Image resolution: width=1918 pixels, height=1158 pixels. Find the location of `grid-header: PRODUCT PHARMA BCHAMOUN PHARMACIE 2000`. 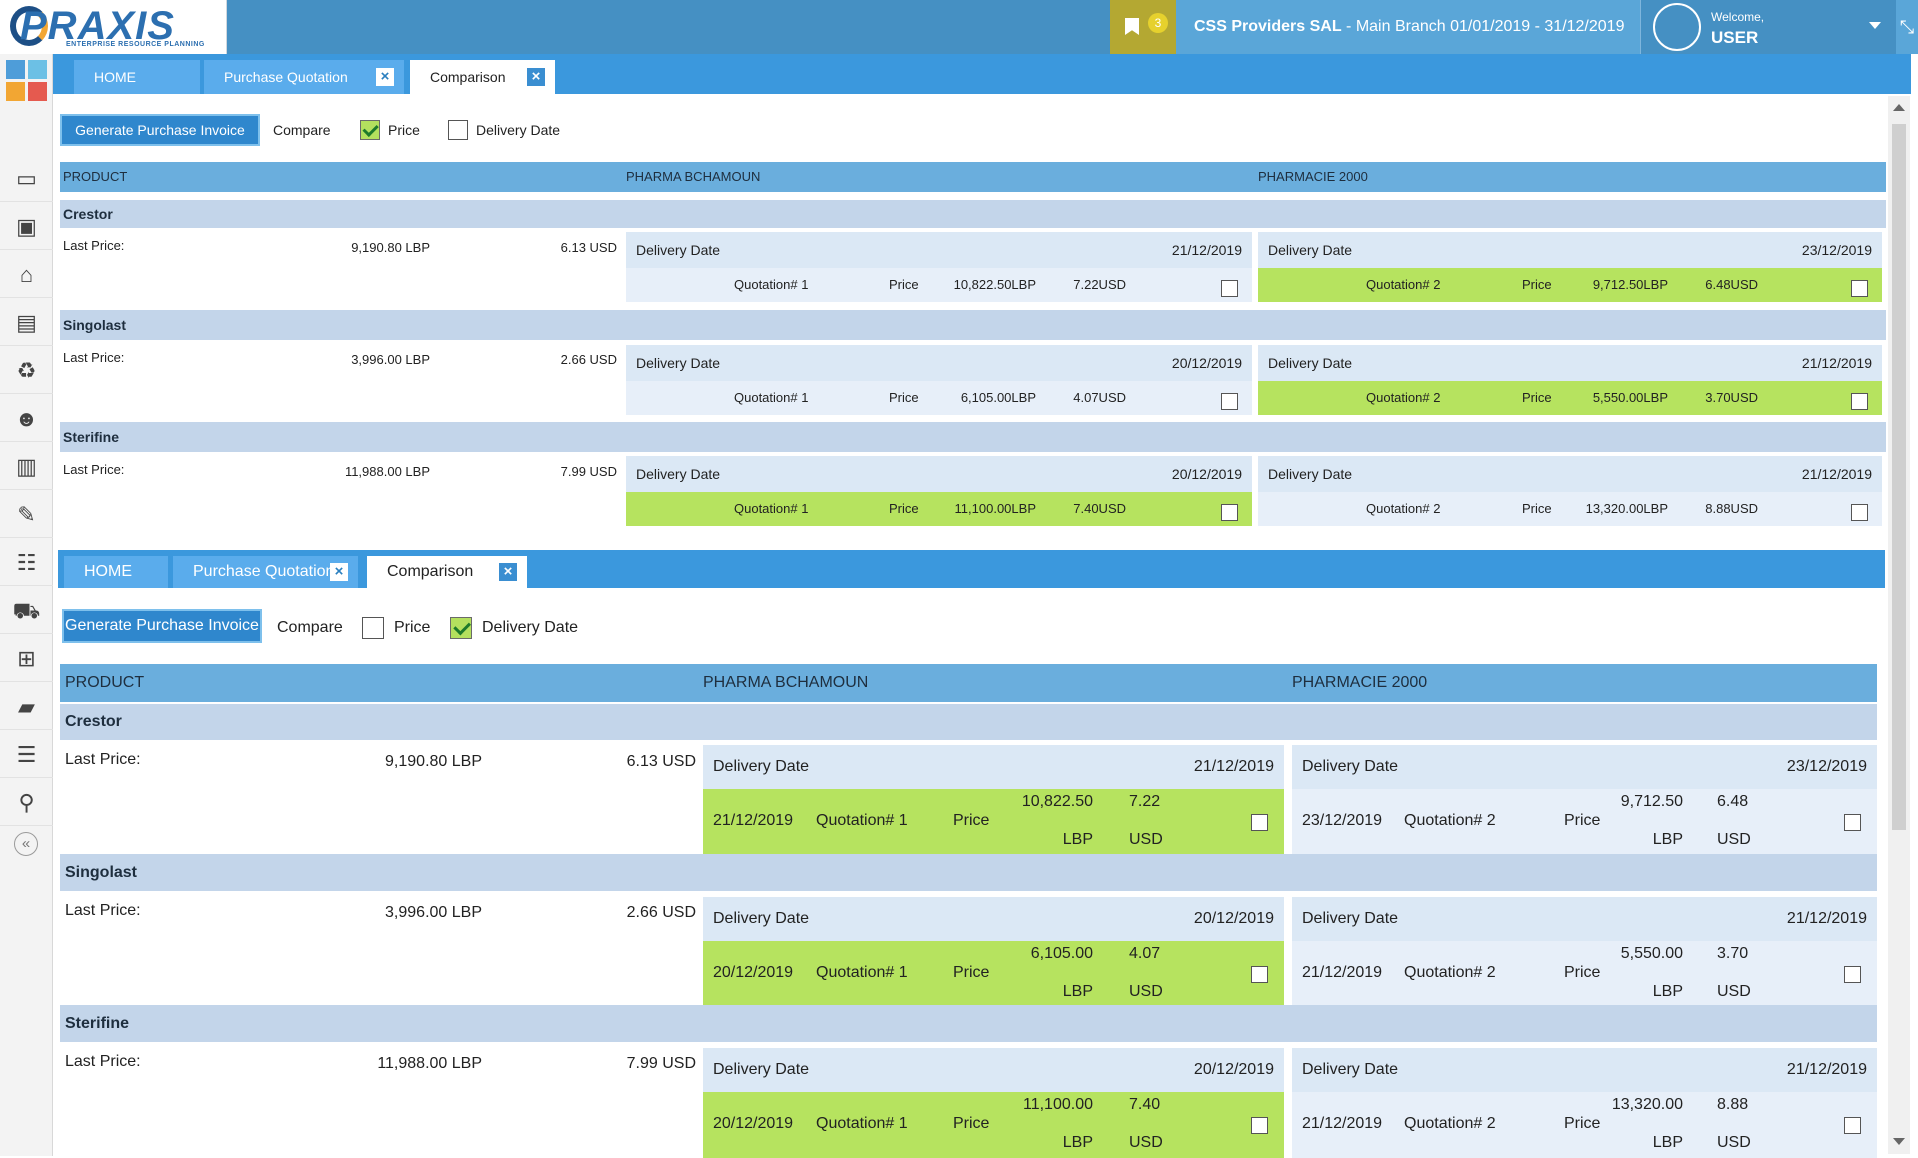

grid-header: PRODUCT PHARMA BCHAMOUN PHARMACIE 2000 is located at coordinates (968, 683).